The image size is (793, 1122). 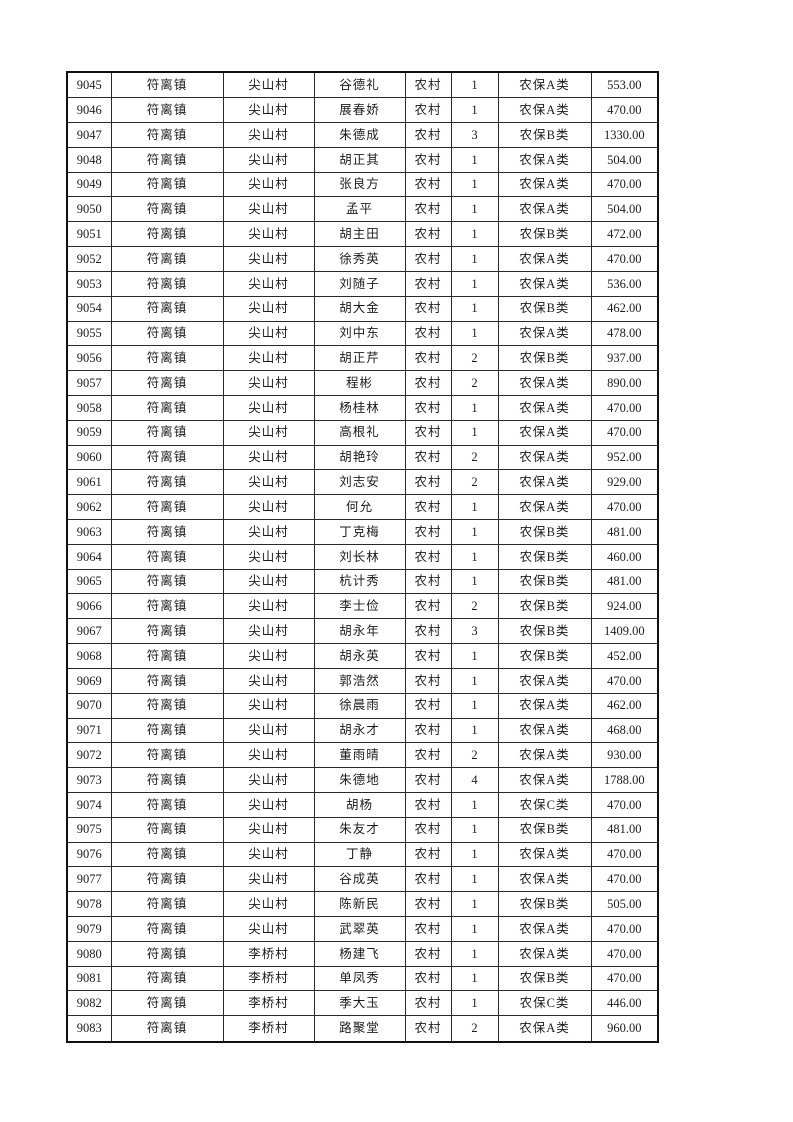 What do you see at coordinates (89, 432) in the screenshot?
I see `cell-serial: 9059` at bounding box center [89, 432].